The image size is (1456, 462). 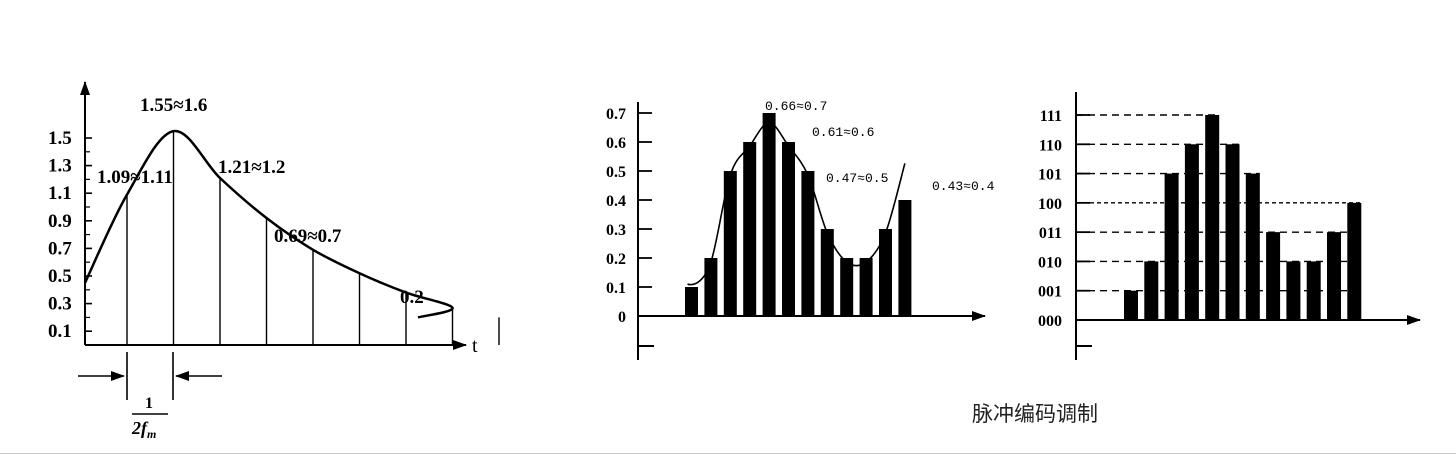 I want to click on chart2-y-tick-label: 0, so click(x=622, y=317).